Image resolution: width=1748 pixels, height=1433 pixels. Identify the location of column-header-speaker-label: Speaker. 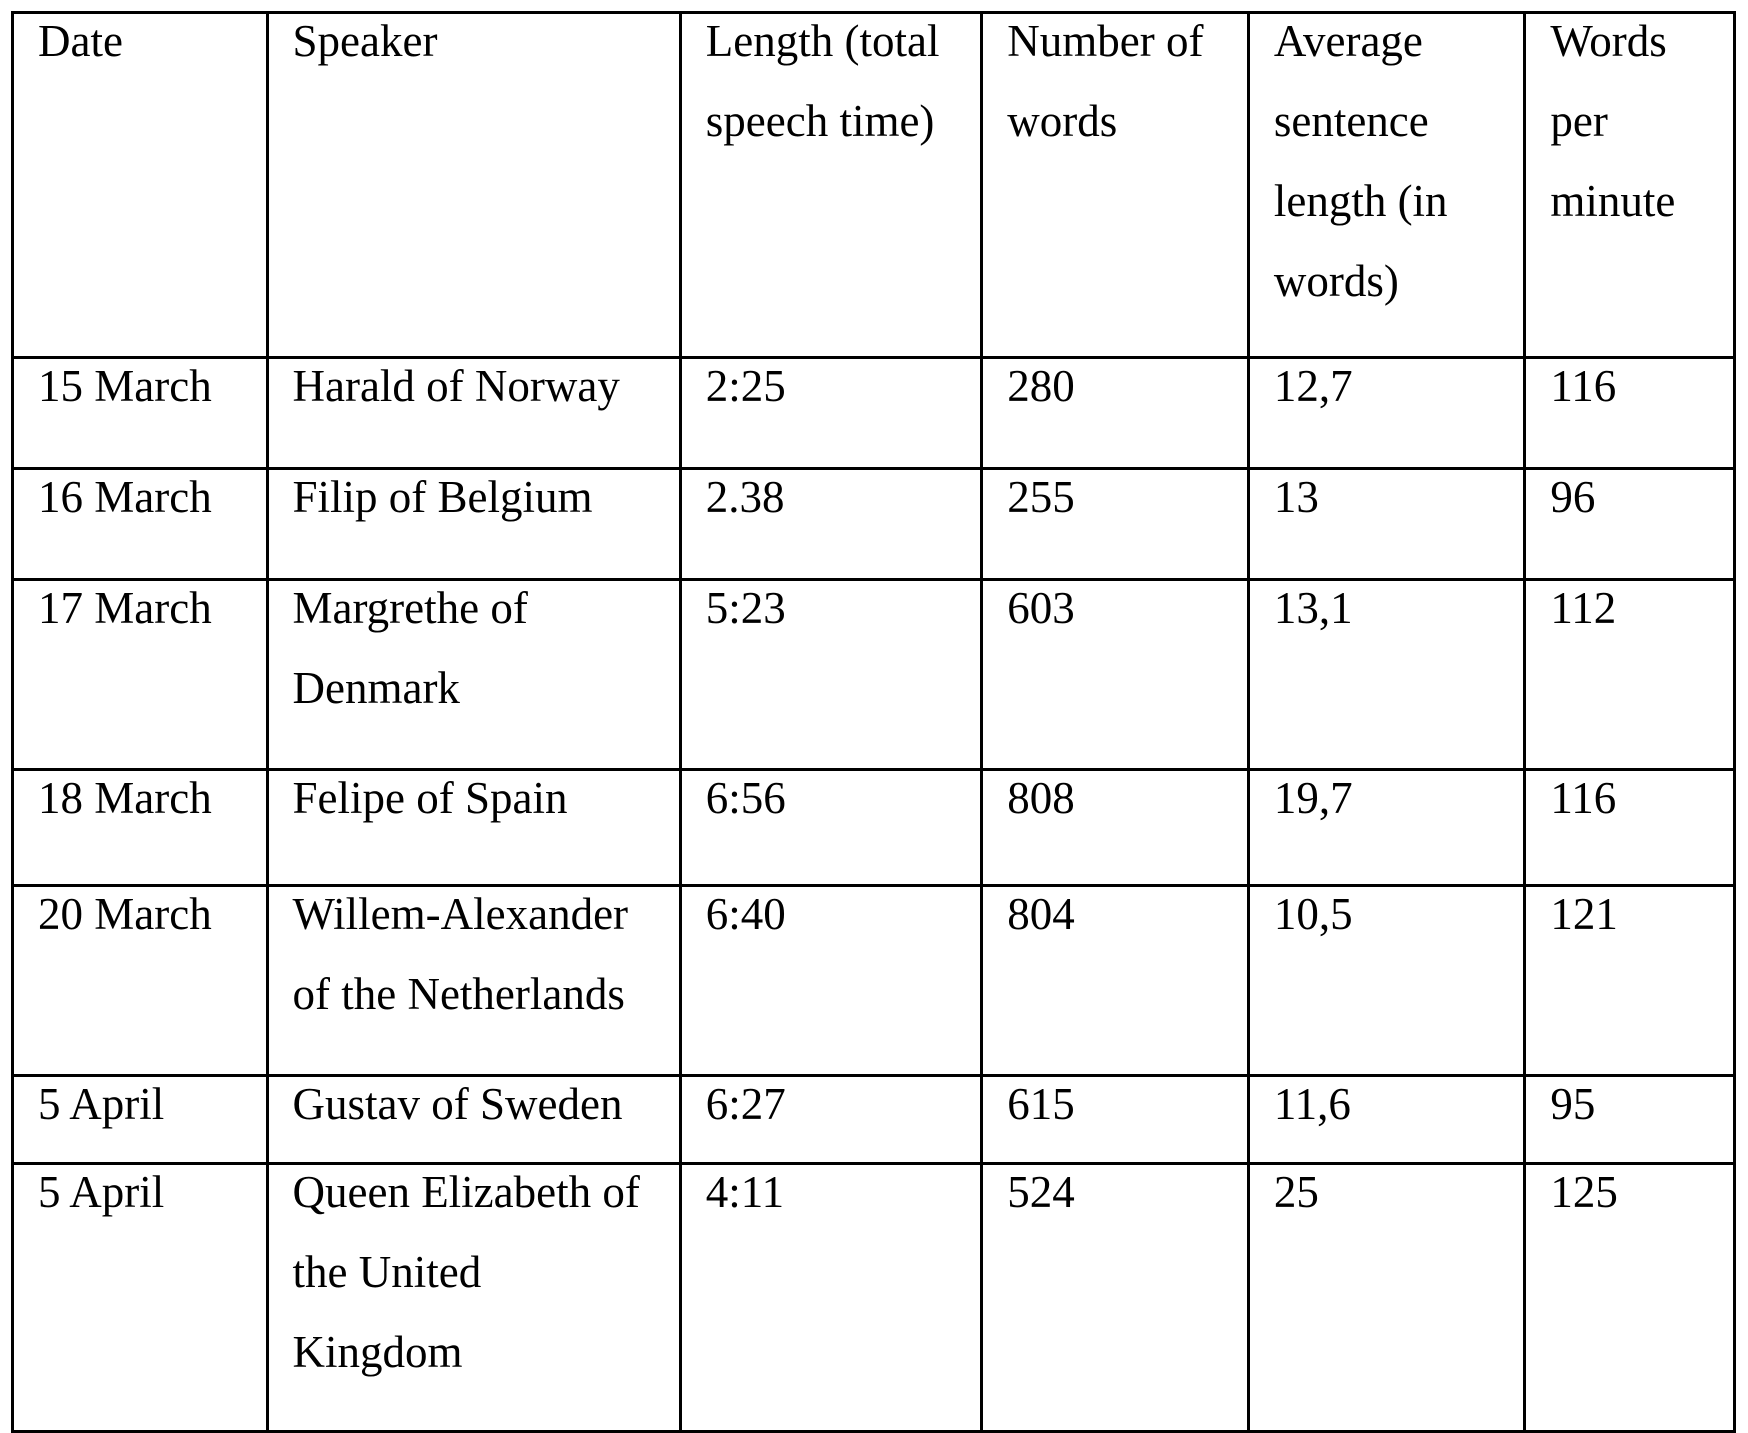
(365, 41).